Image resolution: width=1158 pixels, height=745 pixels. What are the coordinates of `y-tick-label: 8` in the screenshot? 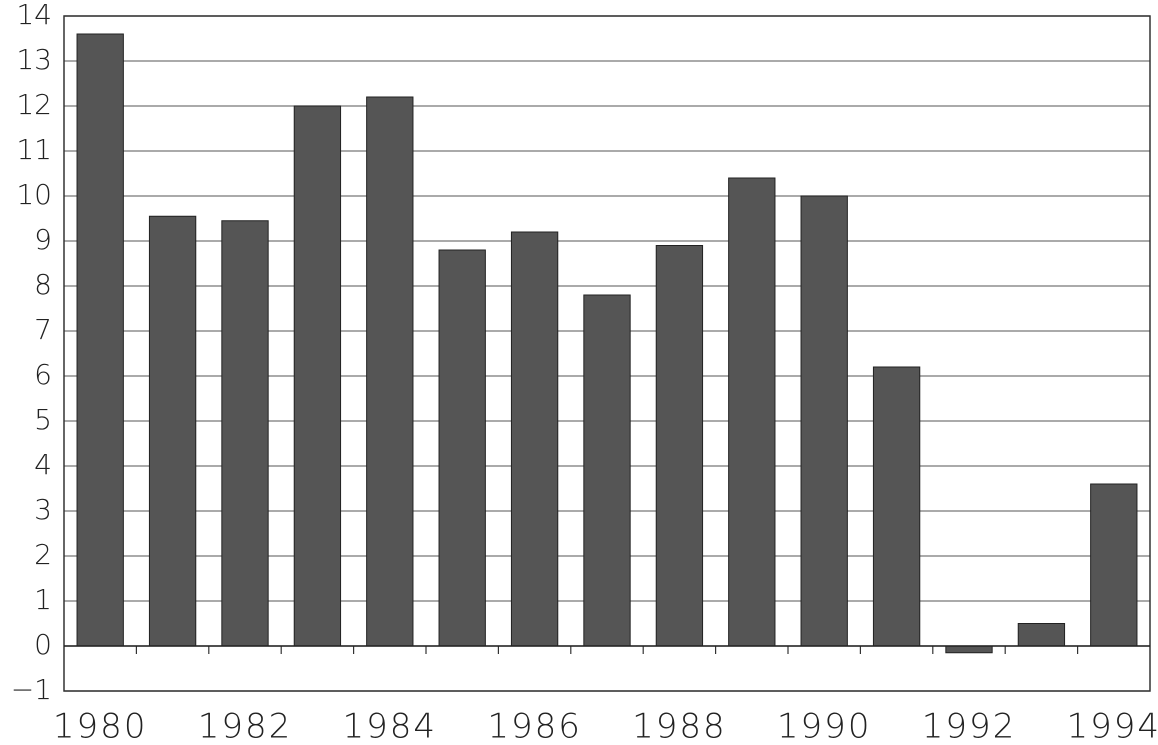 It's located at (43, 284).